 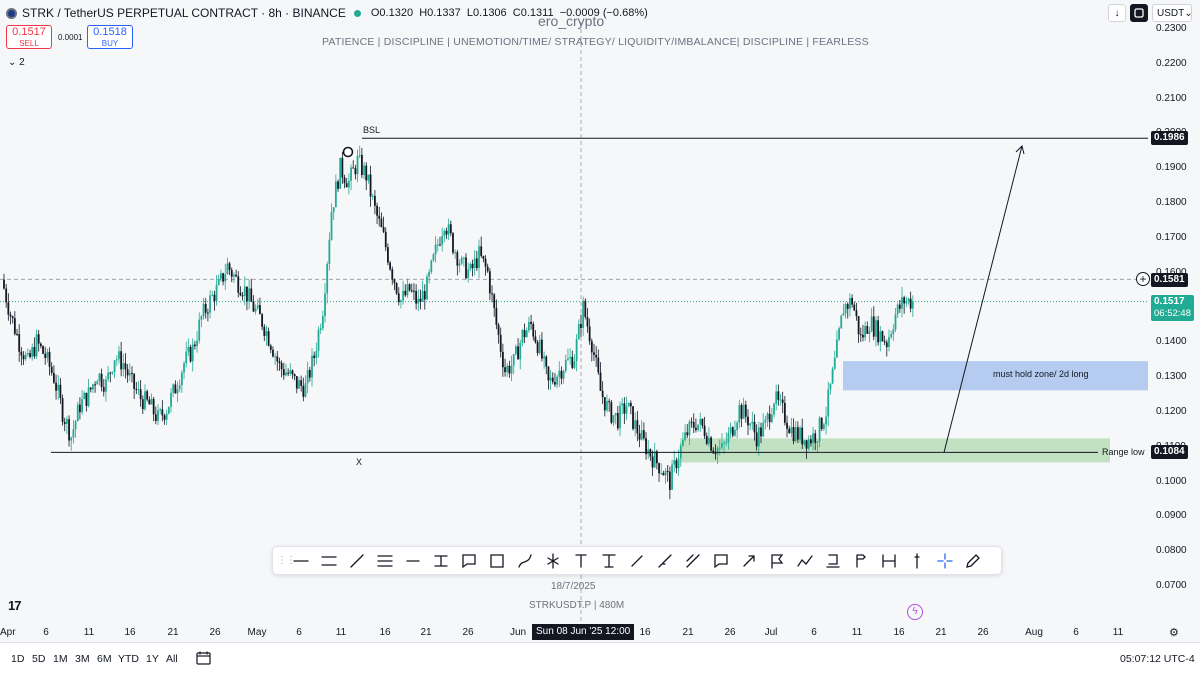 What do you see at coordinates (889, 560) in the screenshot?
I see `date-price-range-tool` at bounding box center [889, 560].